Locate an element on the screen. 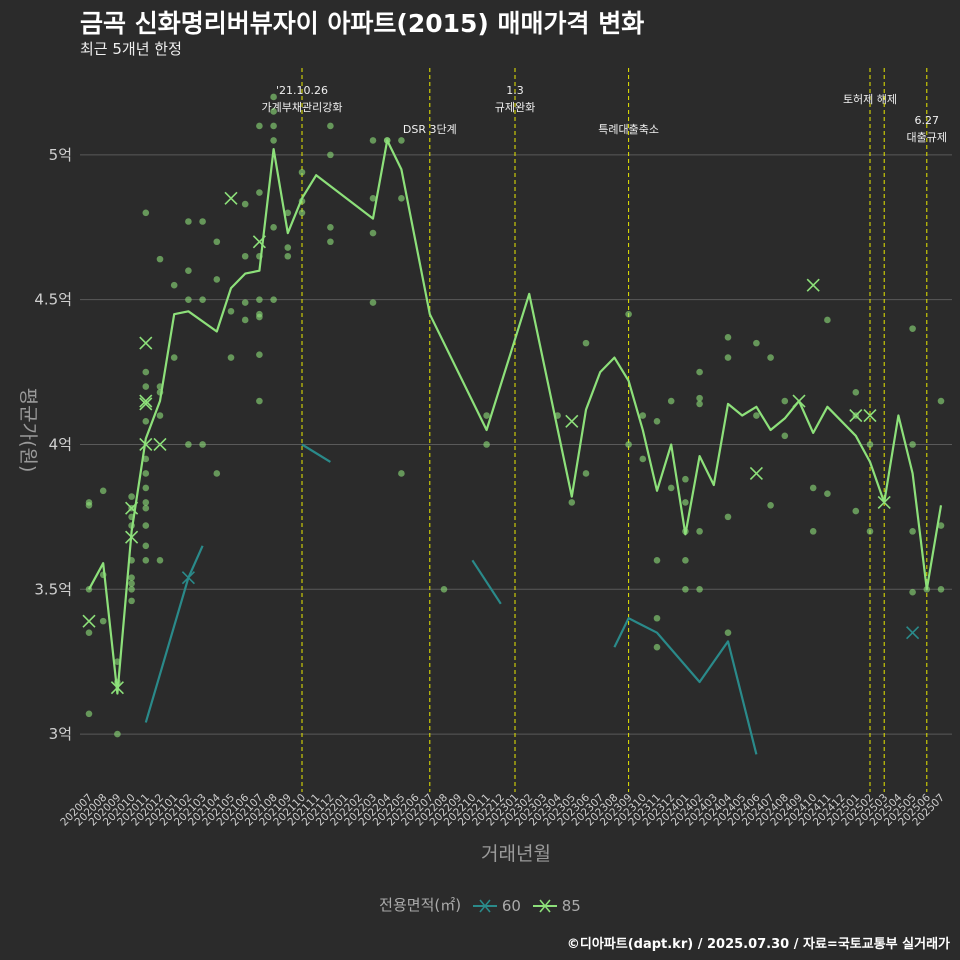 This screenshot has width=960, height=960. y-axis-label: 평균가(원) is located at coordinates (28, 430).